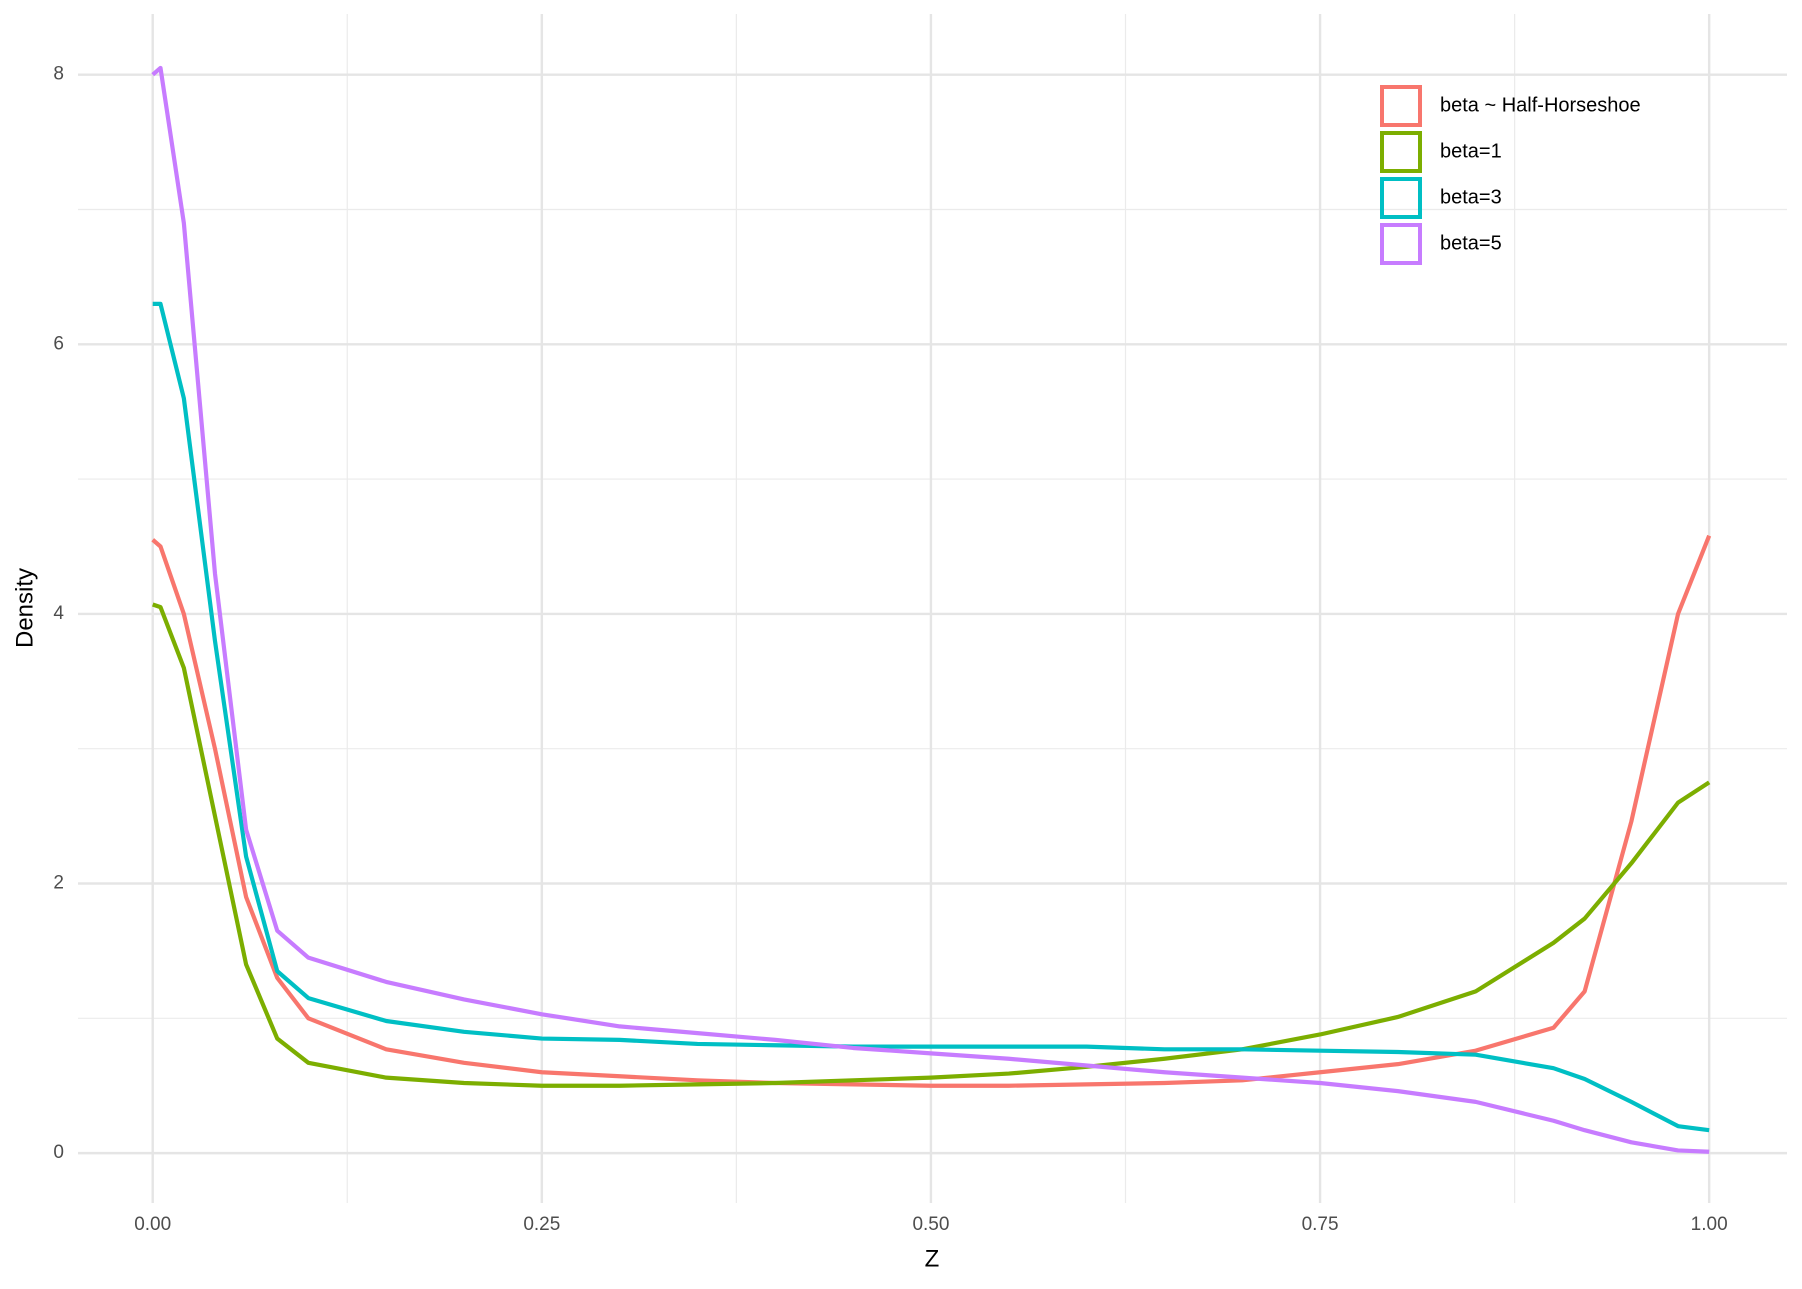 The width and height of the screenshot is (1802, 1289). What do you see at coordinates (58, 883) in the screenshot?
I see `y-tick-label: 2` at bounding box center [58, 883].